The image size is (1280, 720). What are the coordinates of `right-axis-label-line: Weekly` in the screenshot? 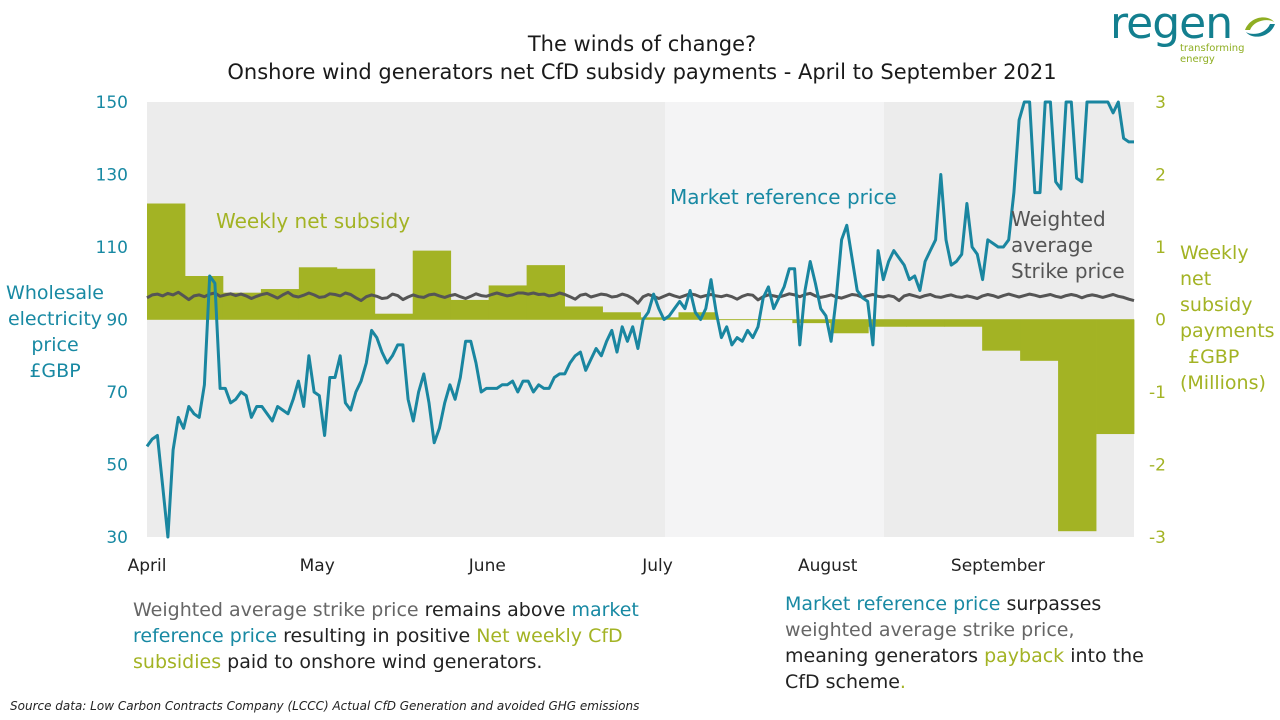 It's located at (1214, 253).